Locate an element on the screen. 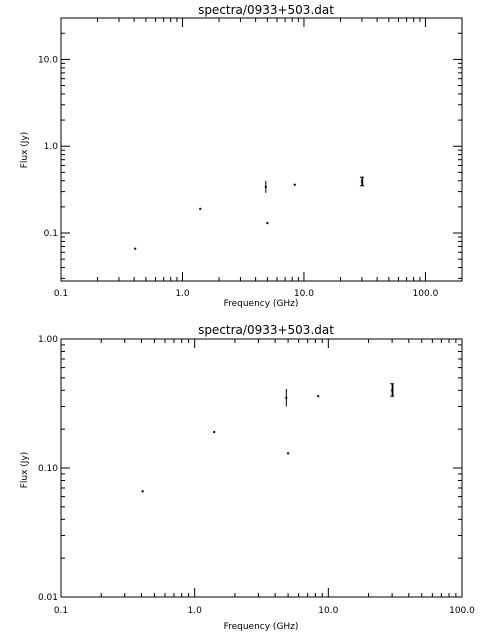  y-tick-label: 10.0 is located at coordinates (48, 60).